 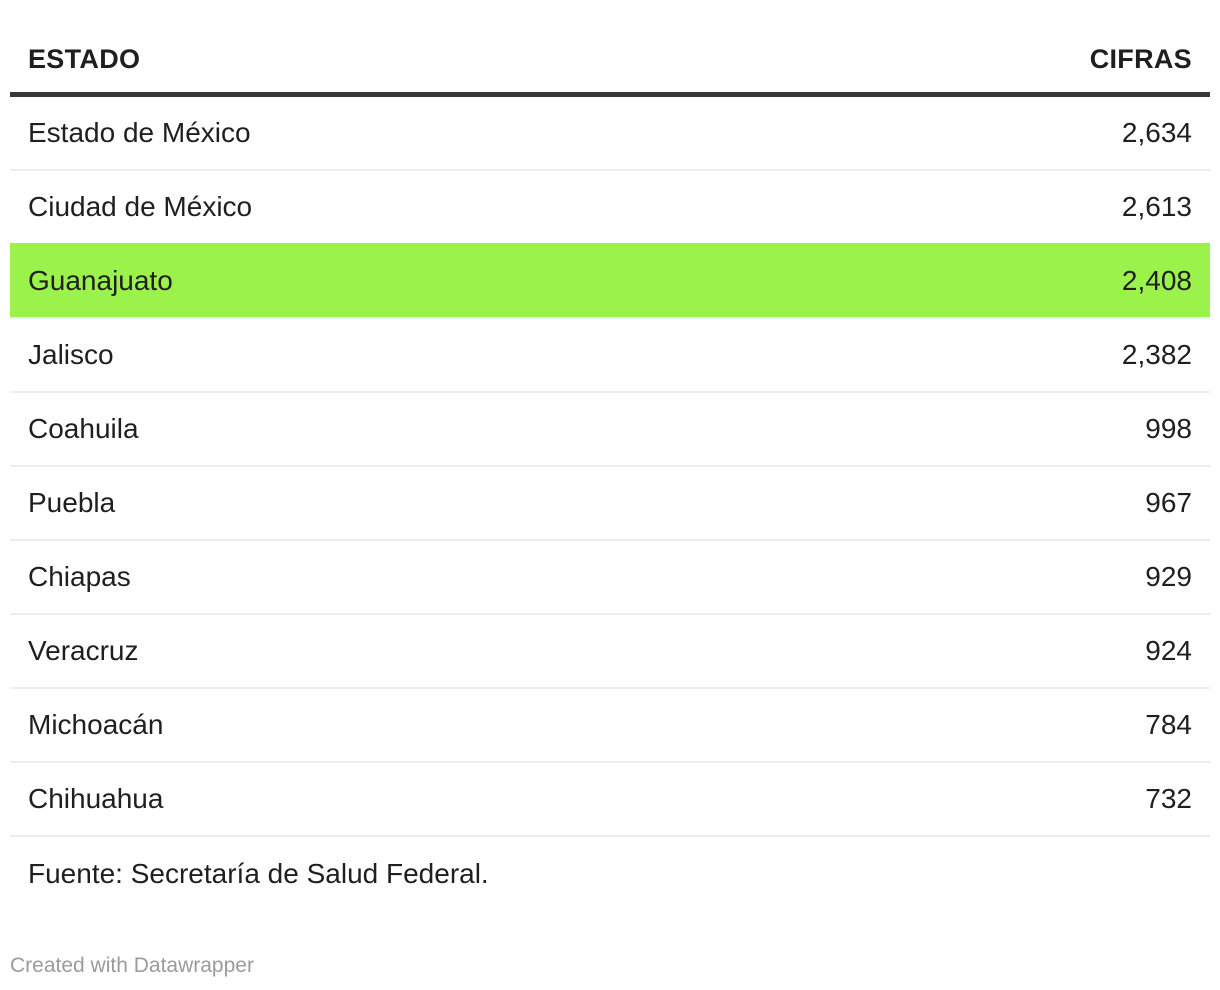 What do you see at coordinates (1001, 798) in the screenshot?
I see `cifras-cell: 732` at bounding box center [1001, 798].